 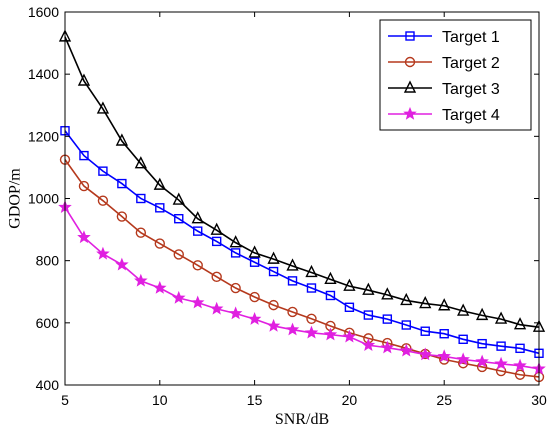 I want to click on y-tick-label-600: 600, so click(x=48, y=323).